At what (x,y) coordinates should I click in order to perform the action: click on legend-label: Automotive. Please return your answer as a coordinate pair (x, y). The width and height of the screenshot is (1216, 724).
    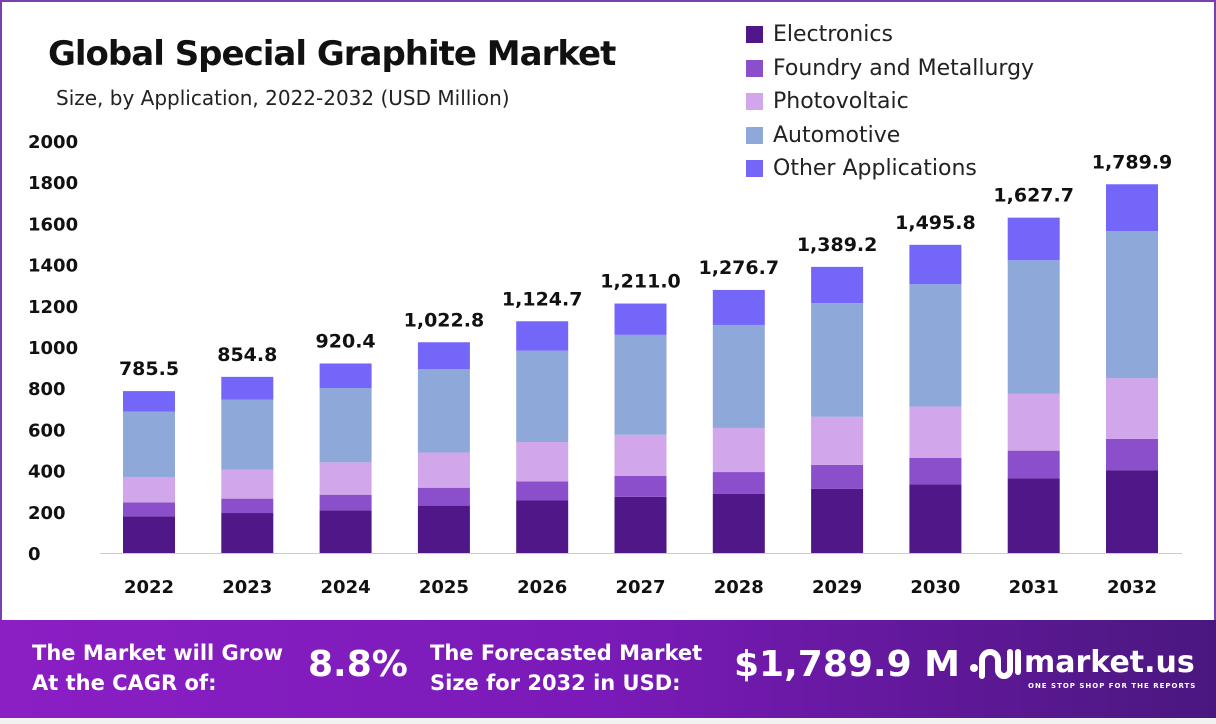
    Looking at the image, I should click on (837, 135).